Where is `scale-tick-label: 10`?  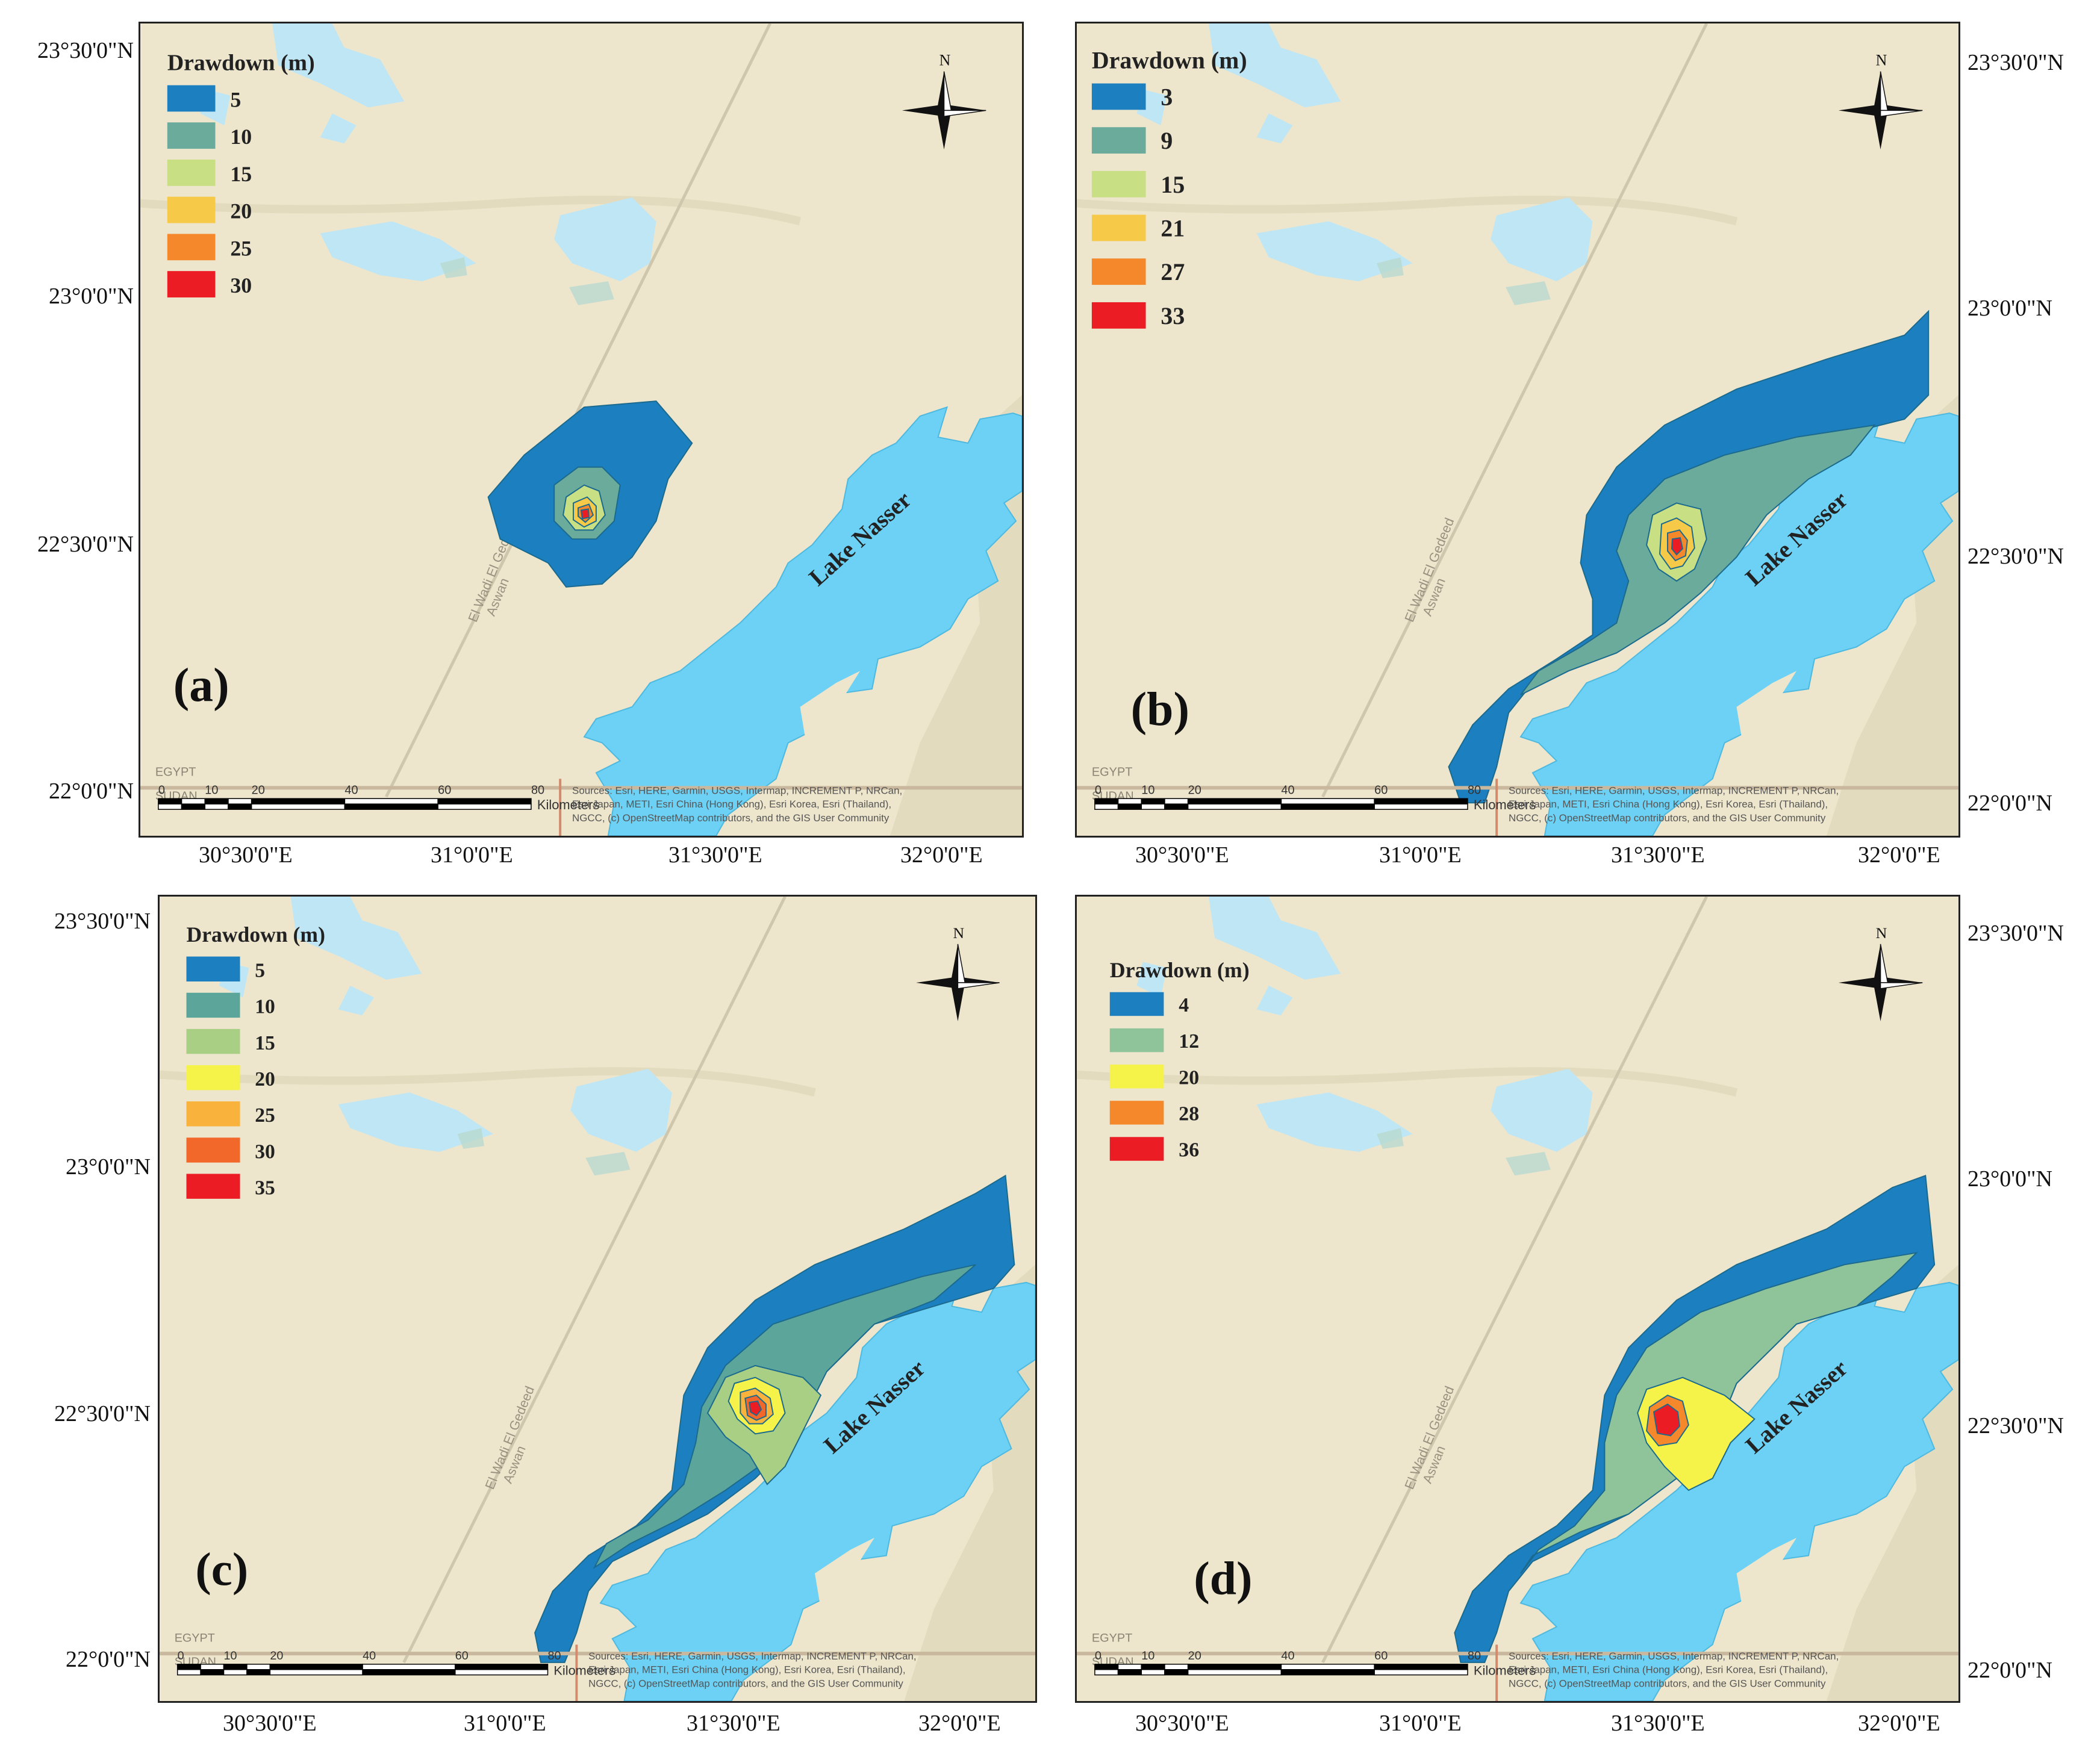 scale-tick-label: 10 is located at coordinates (1147, 1655).